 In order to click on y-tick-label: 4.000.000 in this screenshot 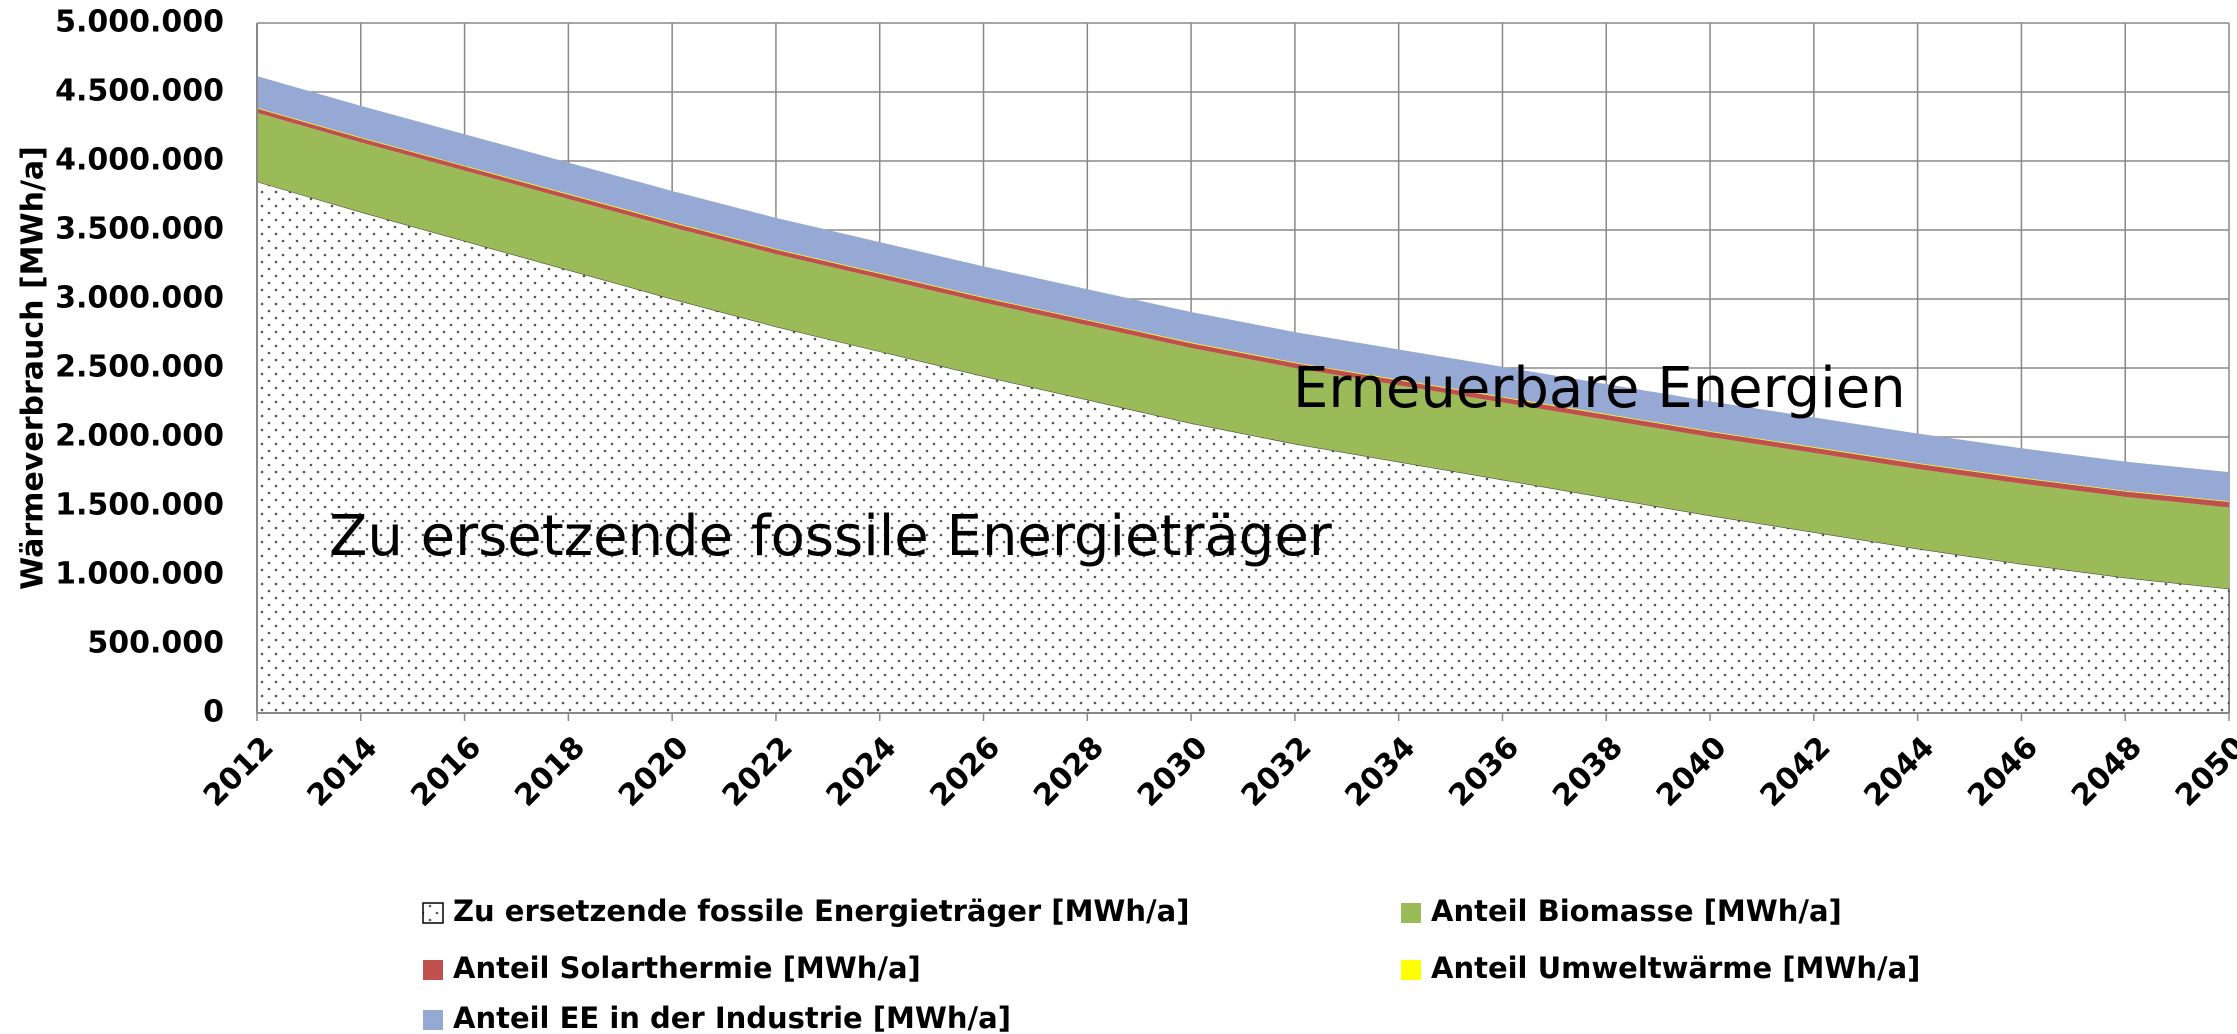, I will do `click(139, 160)`.